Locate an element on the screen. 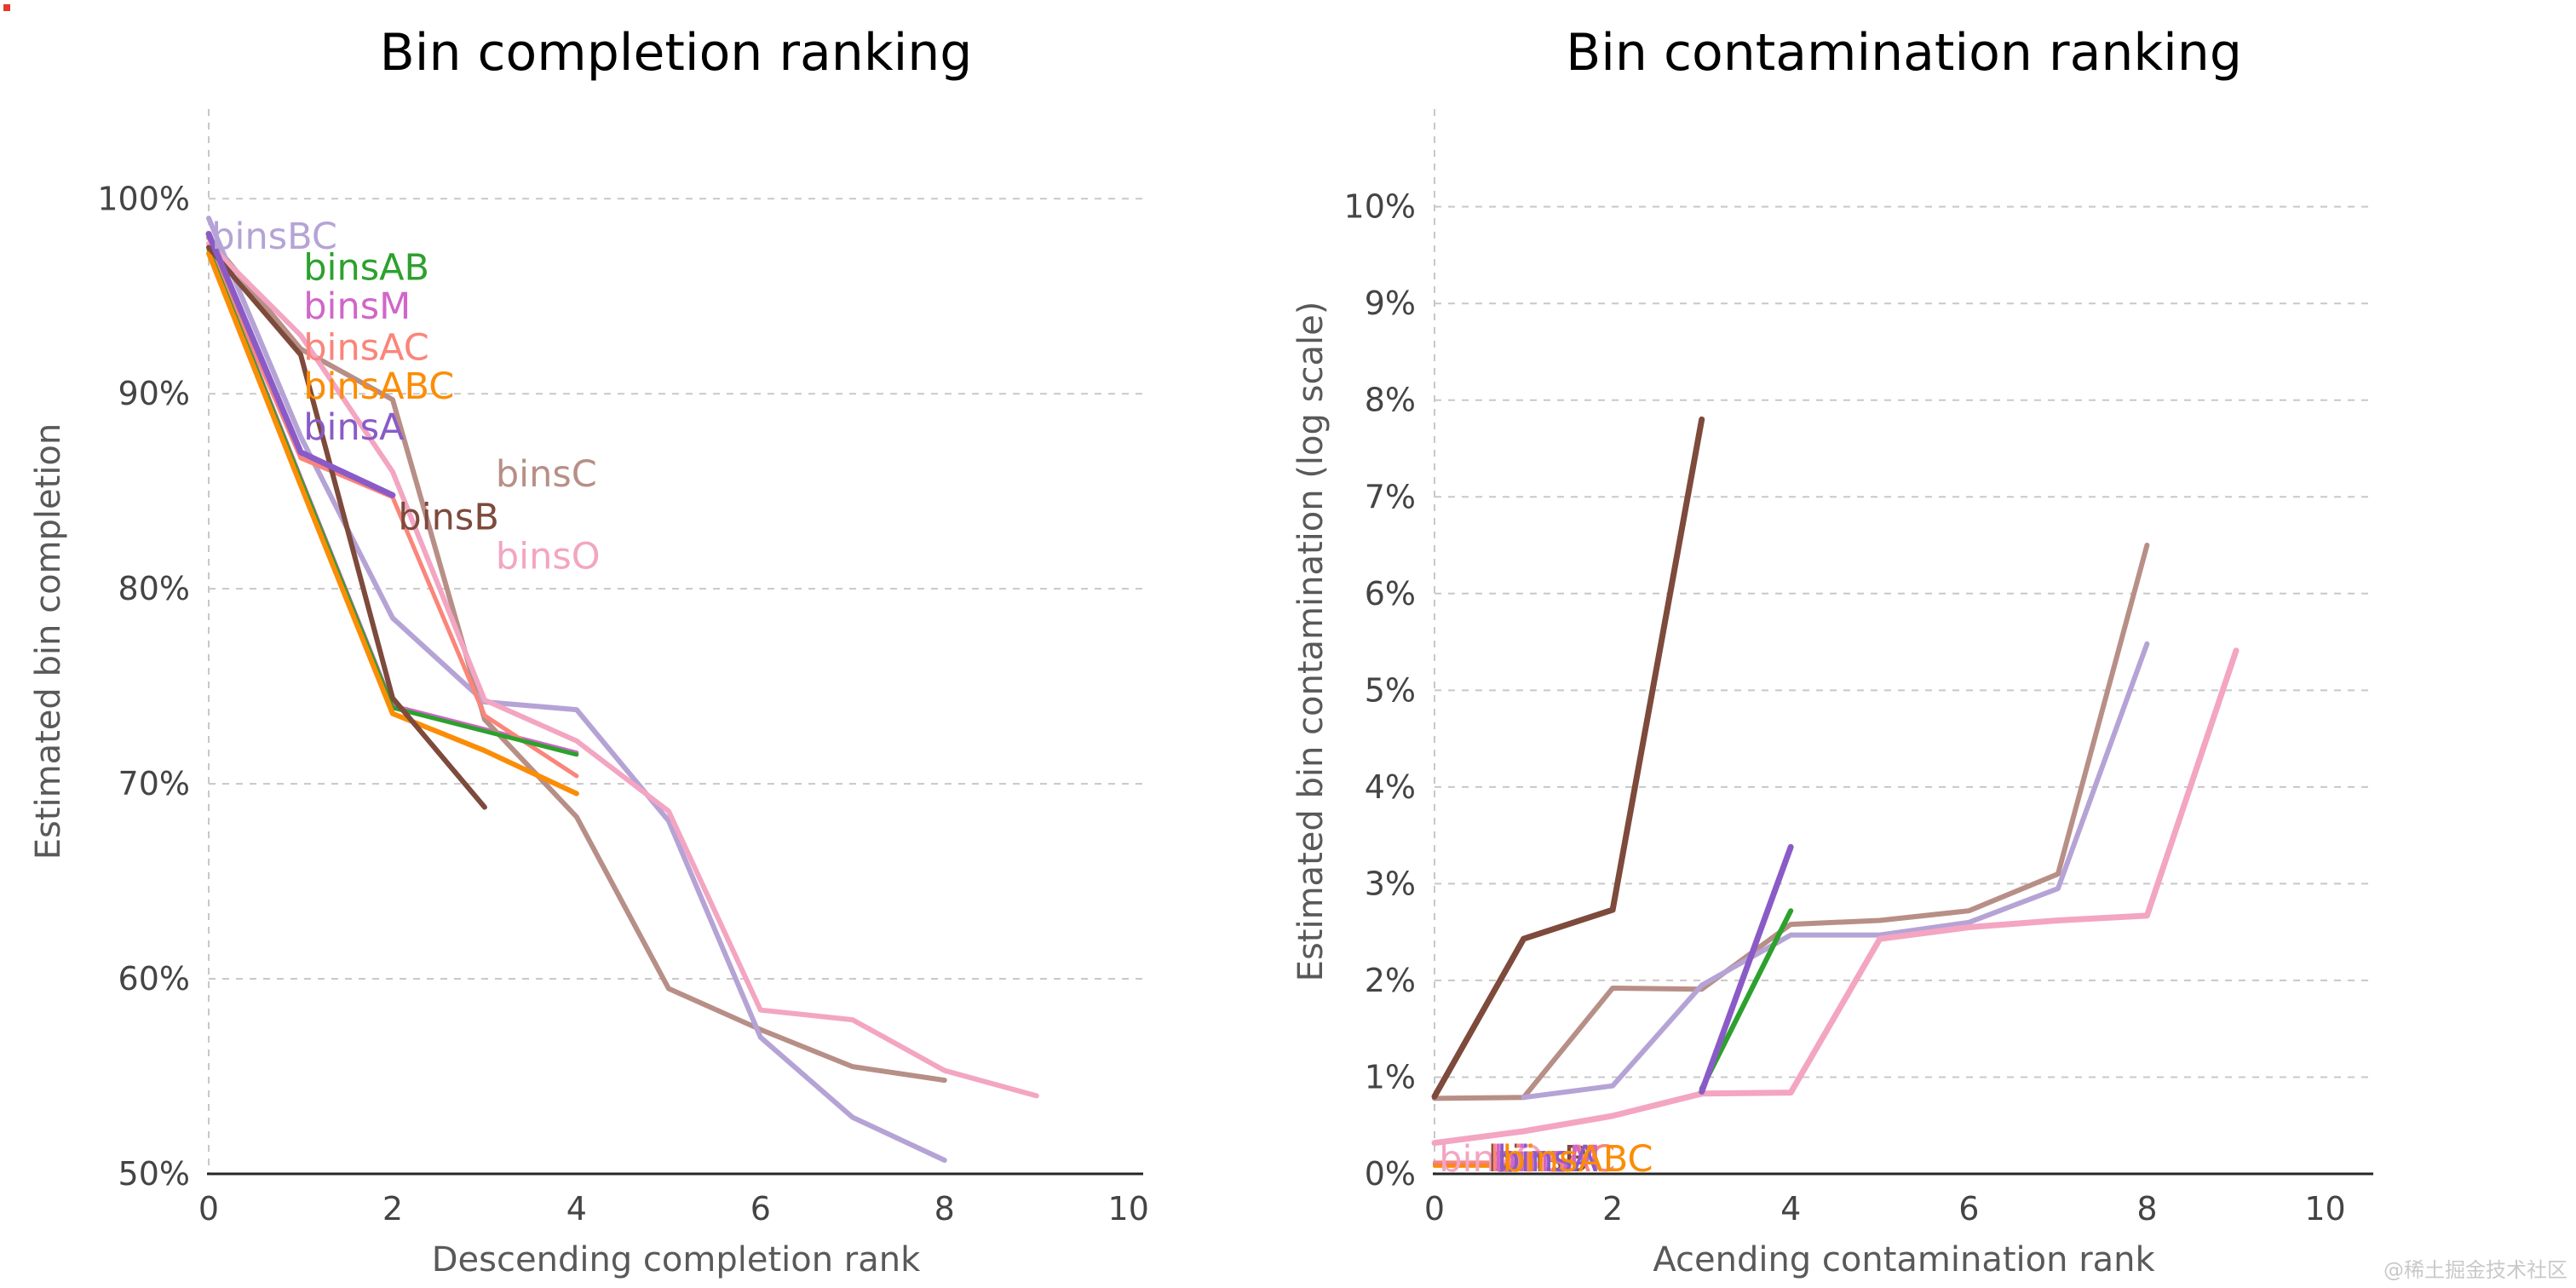  y-axis-label: Estimated bin contamination (log scale) is located at coordinates (1311, 642).